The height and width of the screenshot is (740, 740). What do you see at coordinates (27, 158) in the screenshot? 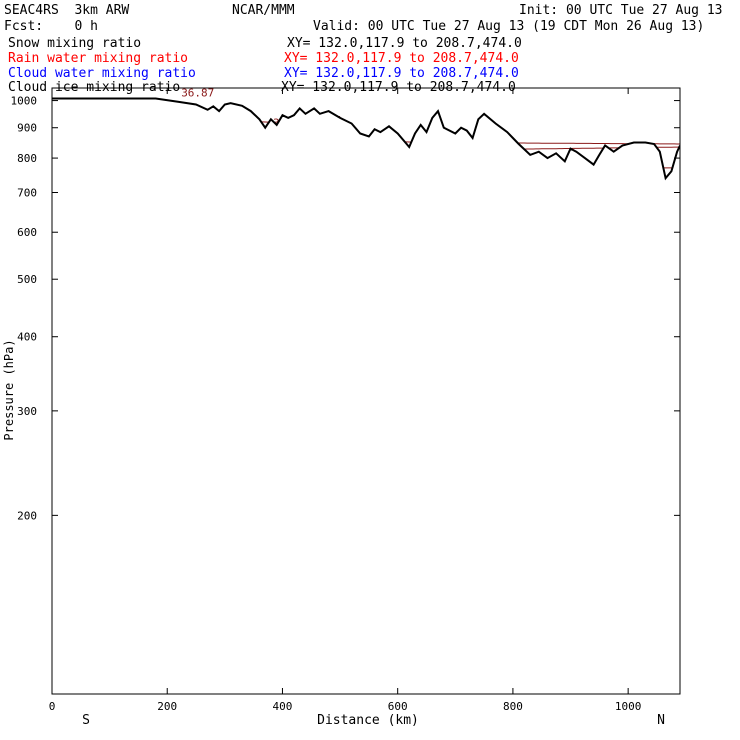
I see `y-tick-label: 800` at bounding box center [27, 158].